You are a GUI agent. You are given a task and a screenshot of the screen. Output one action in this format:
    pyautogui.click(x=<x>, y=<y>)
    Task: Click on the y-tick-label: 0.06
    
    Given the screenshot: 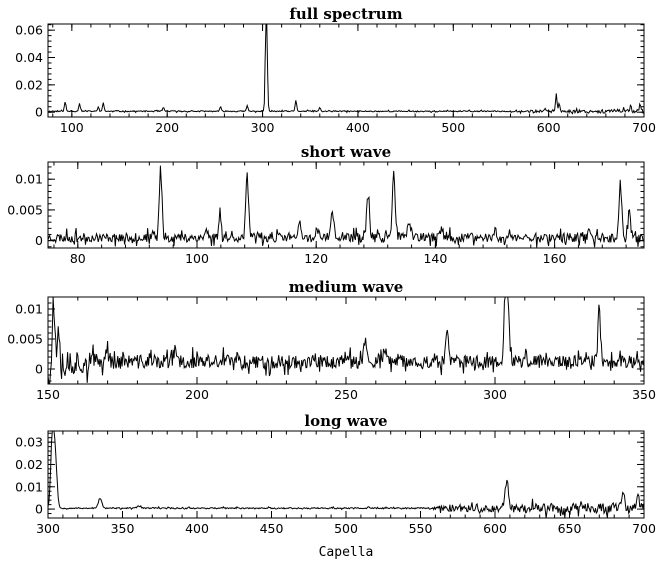 What is the action you would take?
    pyautogui.click(x=29, y=30)
    